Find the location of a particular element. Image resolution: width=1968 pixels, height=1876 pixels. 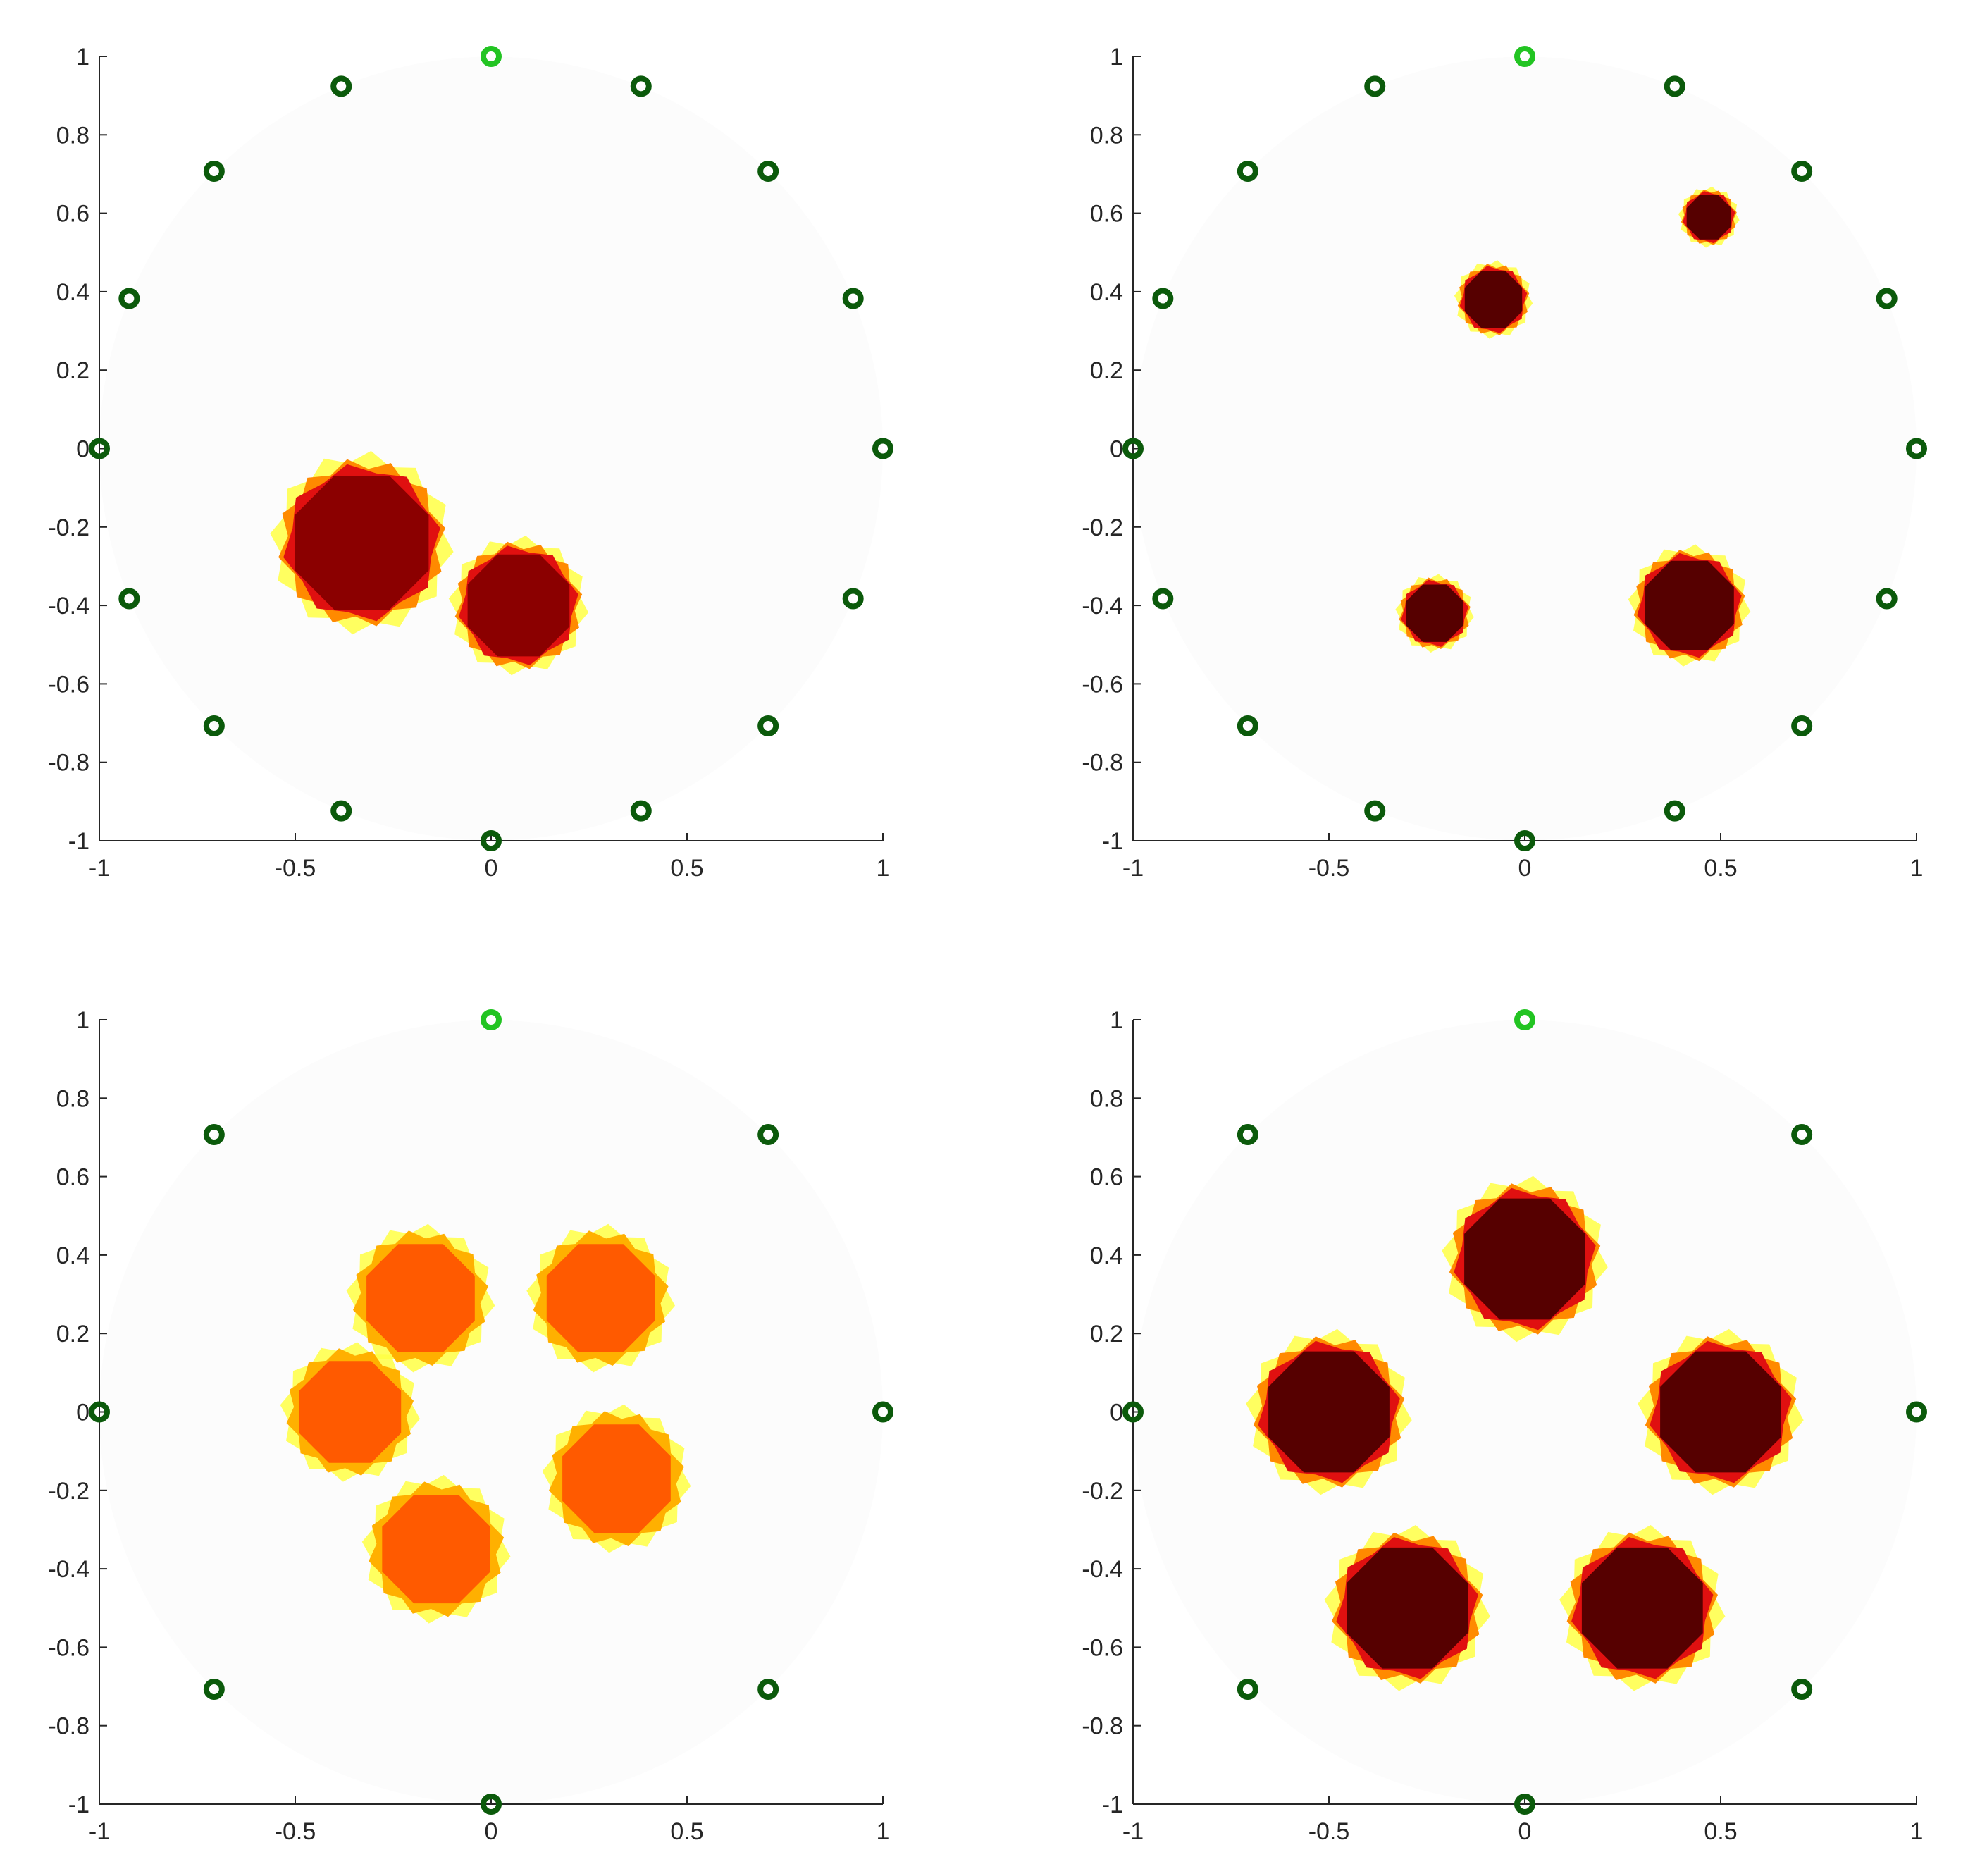

x-tick-label: -0.5 is located at coordinates (1329, 868).